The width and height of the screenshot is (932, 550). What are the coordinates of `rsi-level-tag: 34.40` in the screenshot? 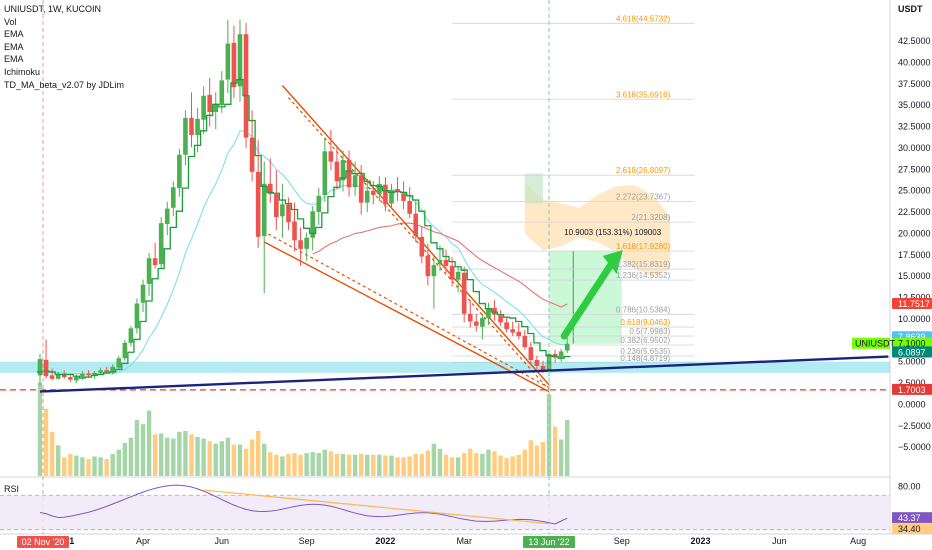 It's located at (909, 529).